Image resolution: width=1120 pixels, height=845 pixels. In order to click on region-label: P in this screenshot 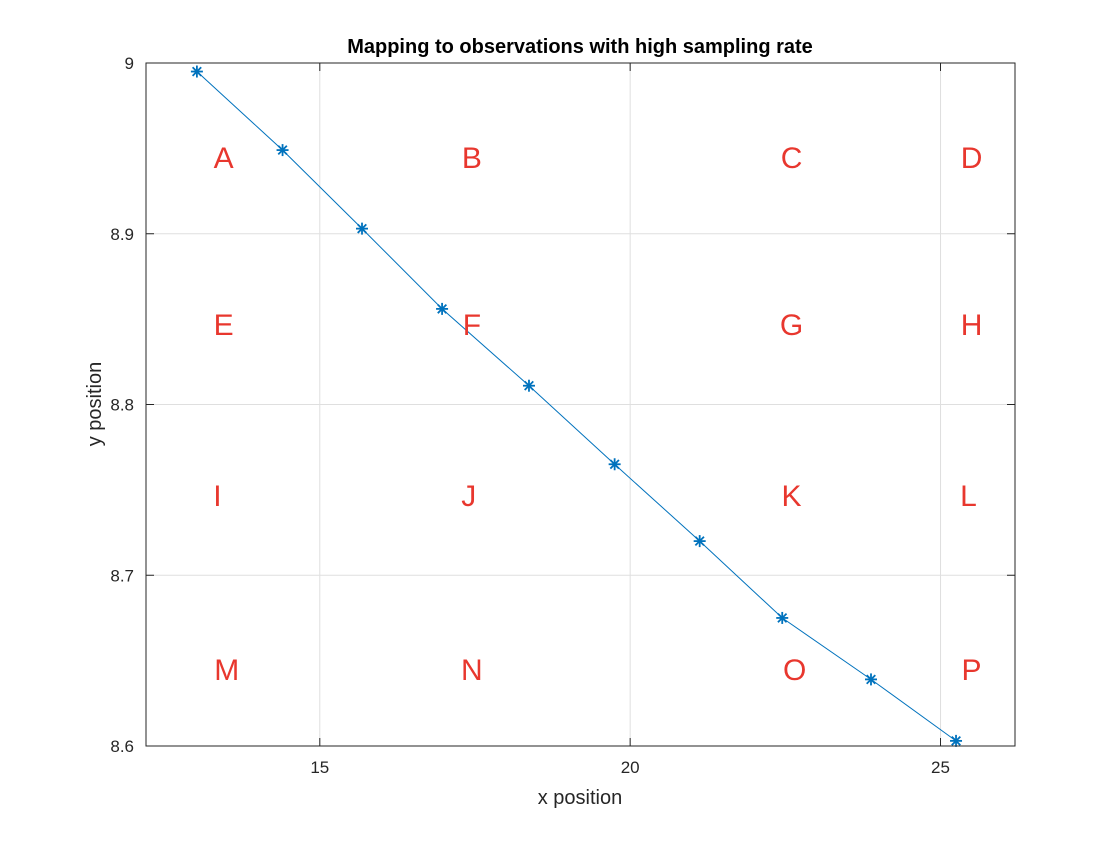, I will do `click(972, 670)`.